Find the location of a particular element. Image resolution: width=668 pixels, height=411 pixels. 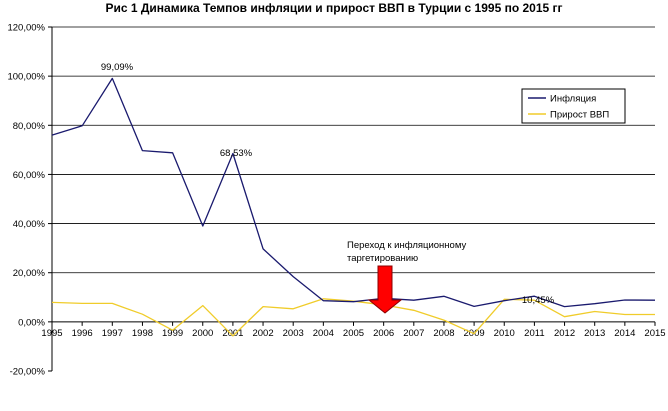

x-tick-label: 2011 is located at coordinates (534, 333).